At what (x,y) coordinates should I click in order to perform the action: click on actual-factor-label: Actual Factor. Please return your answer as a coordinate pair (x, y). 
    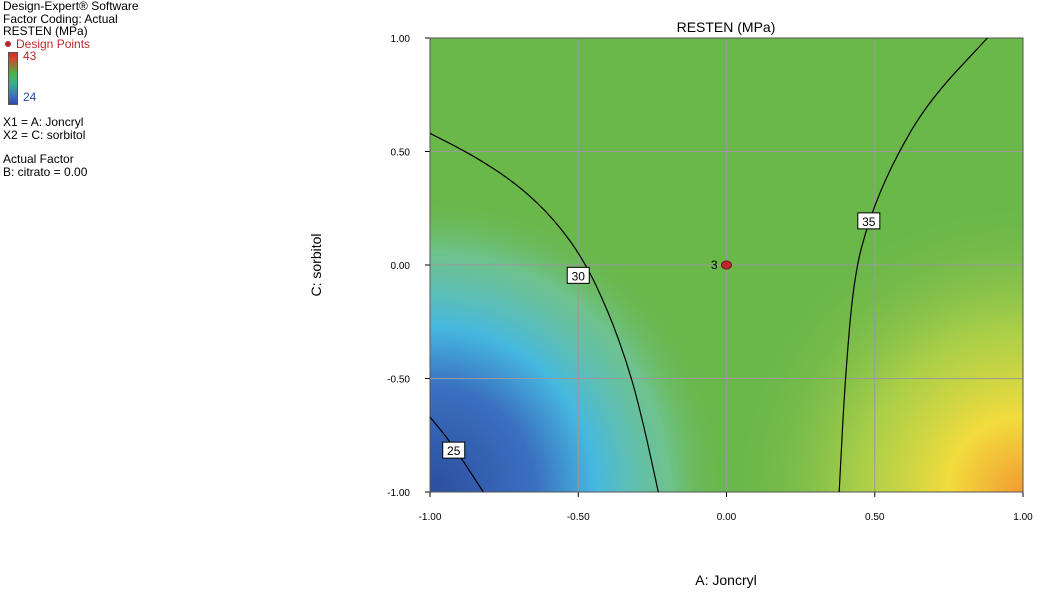
    Looking at the image, I should click on (38, 159).